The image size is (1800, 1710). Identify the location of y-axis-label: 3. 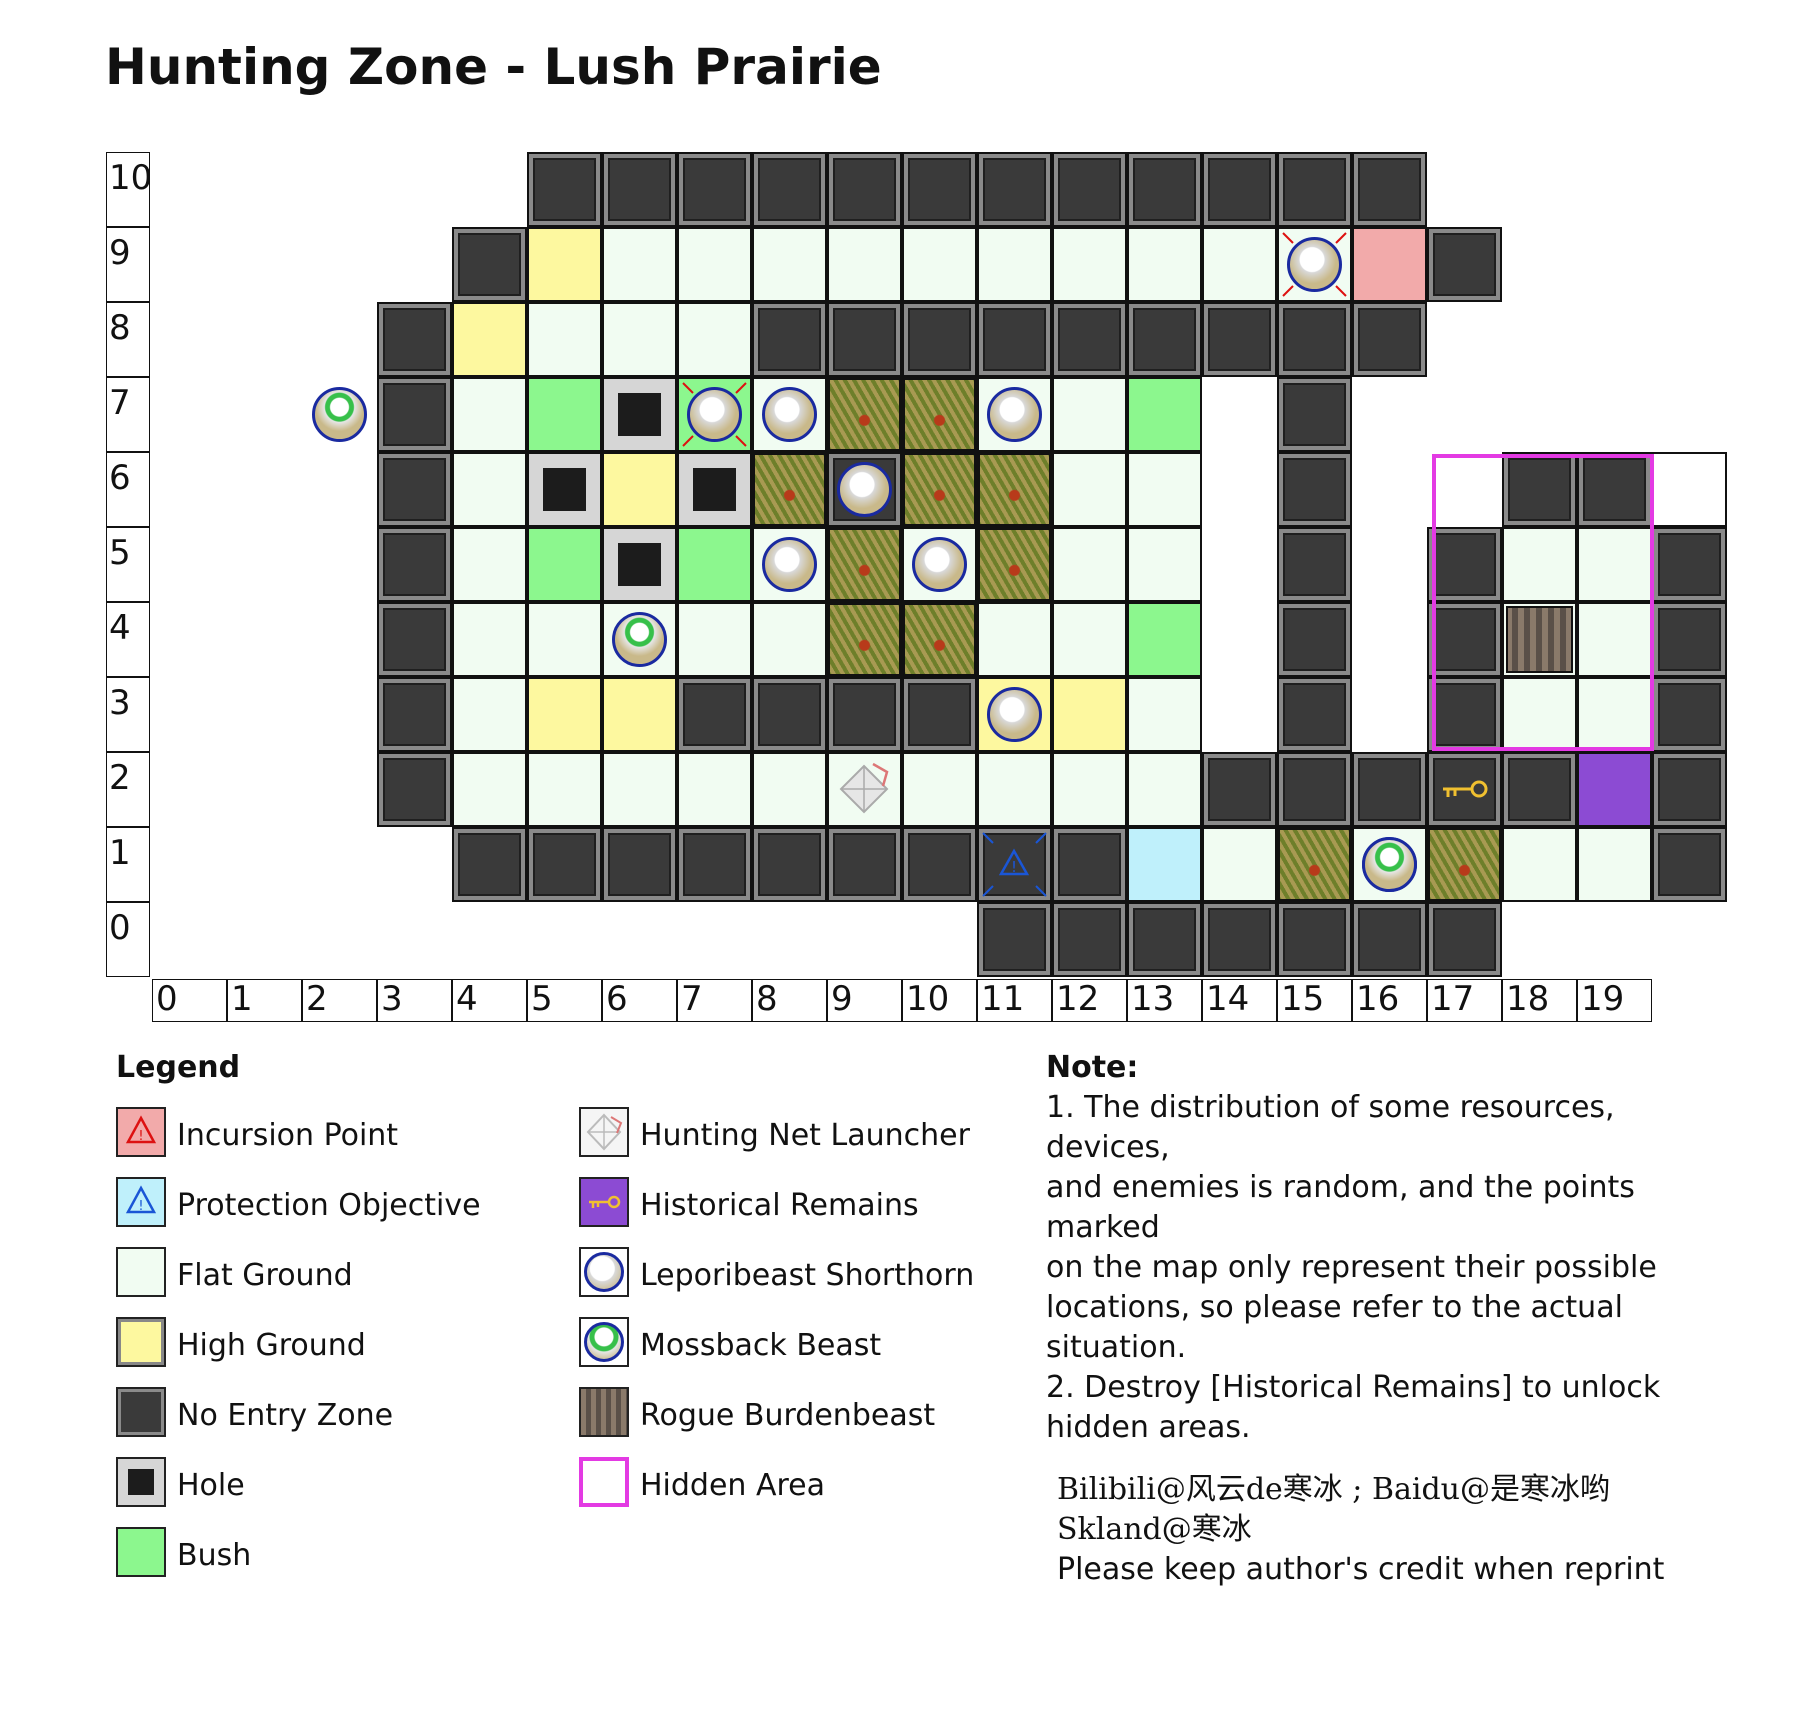
(128, 714).